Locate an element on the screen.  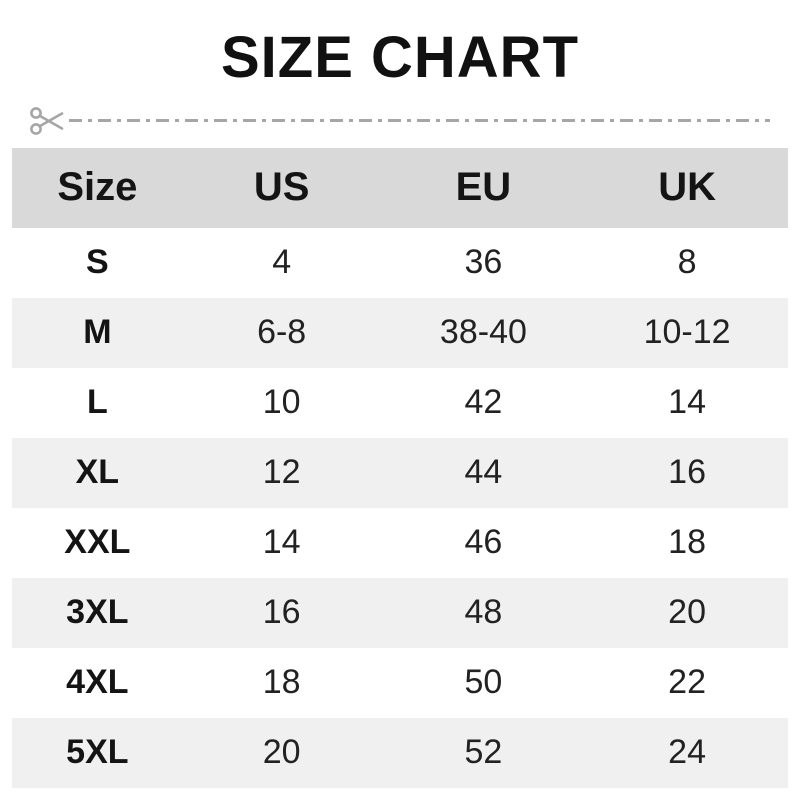
column-header-eu: EU is located at coordinates (483, 187).